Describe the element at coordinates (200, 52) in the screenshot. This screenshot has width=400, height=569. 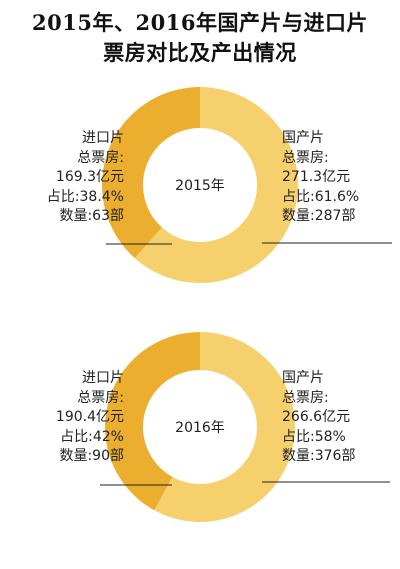
I see `chart-title-line2: 票房对比及产出情况` at that location.